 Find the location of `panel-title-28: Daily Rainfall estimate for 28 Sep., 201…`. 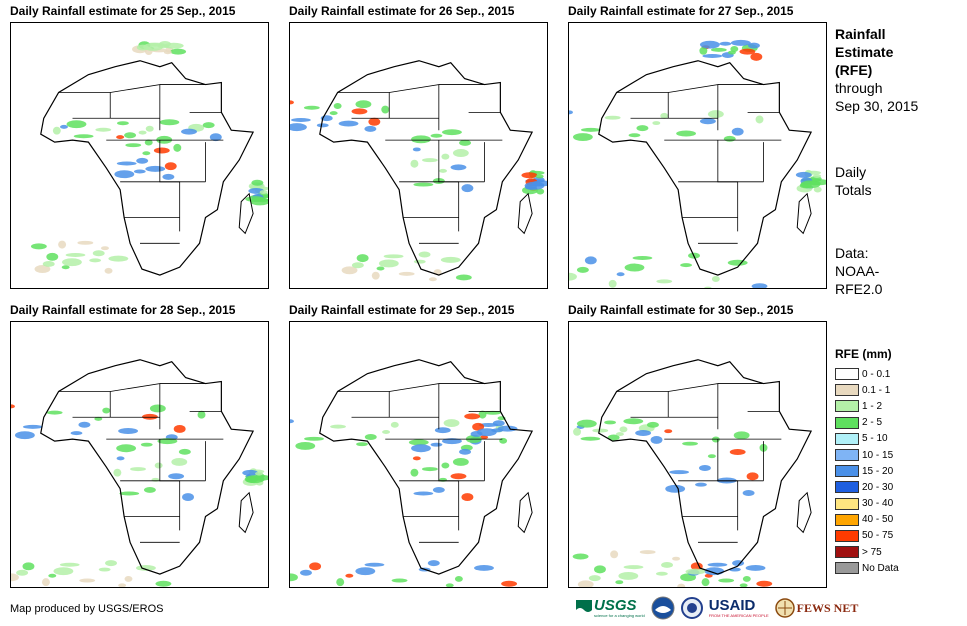

panel-title-28: Daily Rainfall estimate for 28 Sep., 201… is located at coordinates (123, 310).